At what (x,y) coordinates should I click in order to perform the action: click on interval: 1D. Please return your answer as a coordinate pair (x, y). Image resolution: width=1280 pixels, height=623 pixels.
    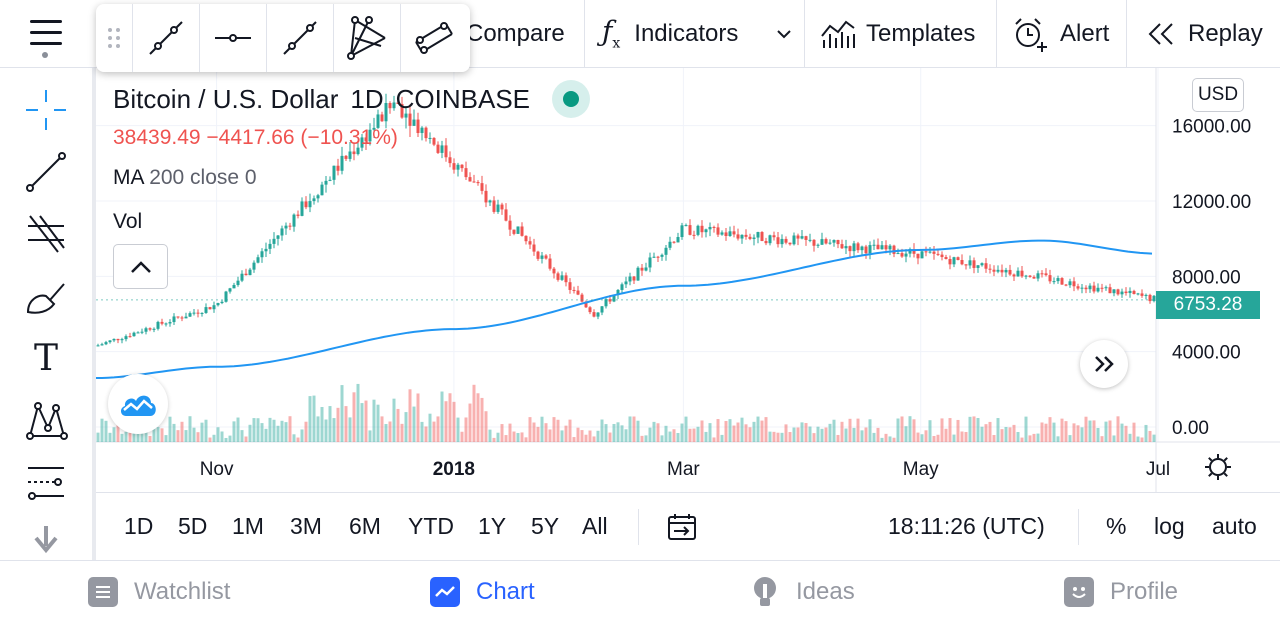
    Looking at the image, I should click on (367, 98).